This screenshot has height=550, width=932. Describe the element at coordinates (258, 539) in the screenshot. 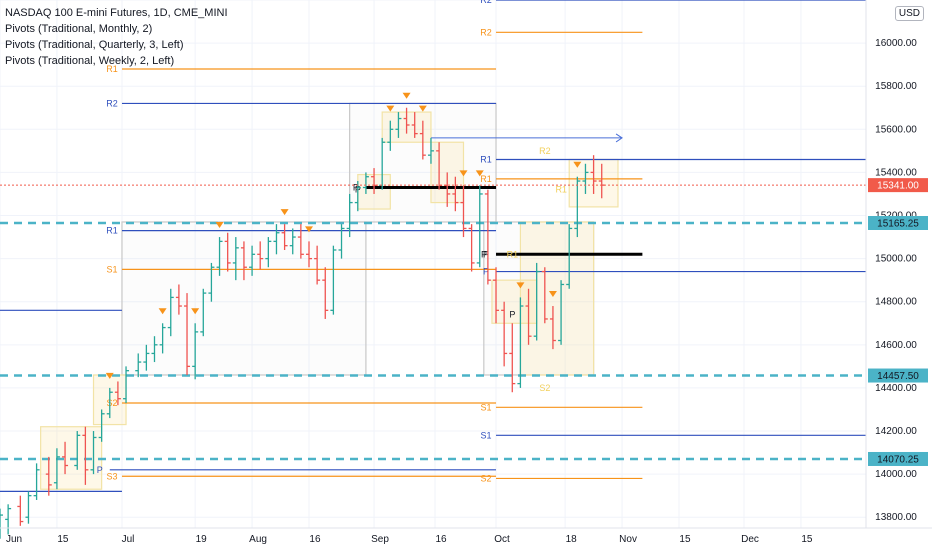

I see `time-axis-tick-label: Aug` at that location.